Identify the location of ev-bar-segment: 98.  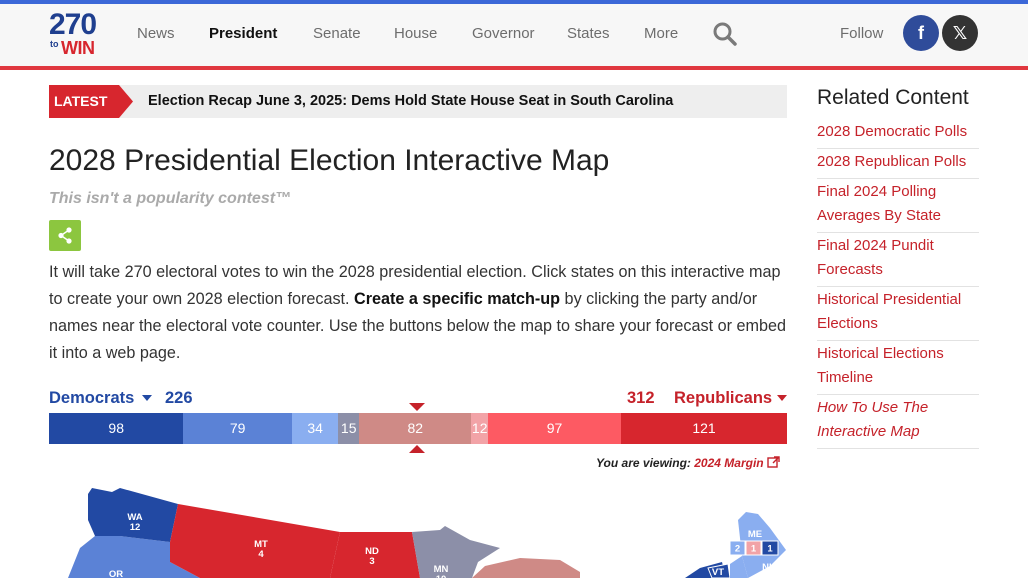
(116, 428).